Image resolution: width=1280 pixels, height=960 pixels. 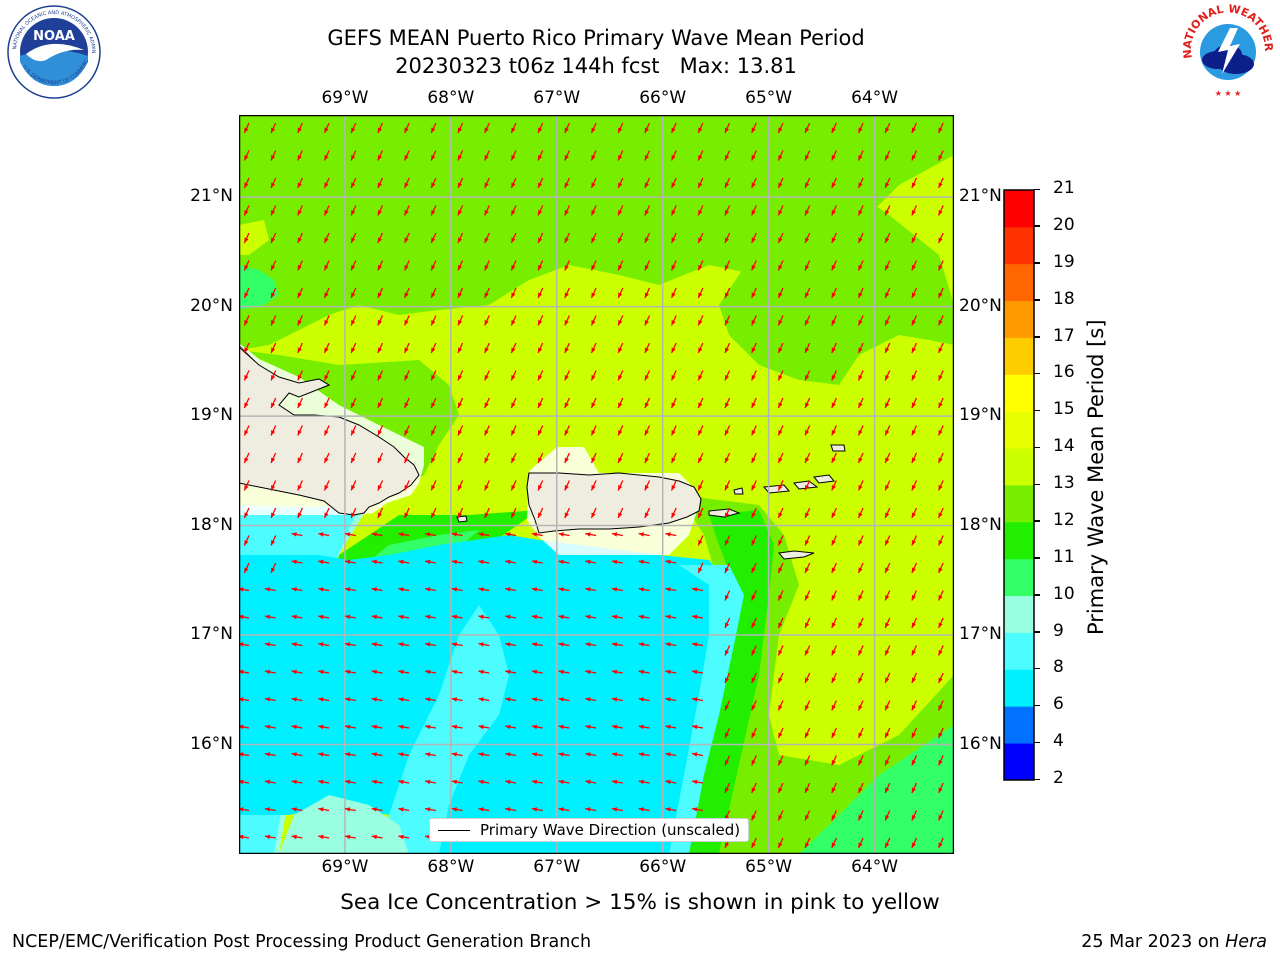 I want to click on desecheo-island, so click(x=462, y=519).